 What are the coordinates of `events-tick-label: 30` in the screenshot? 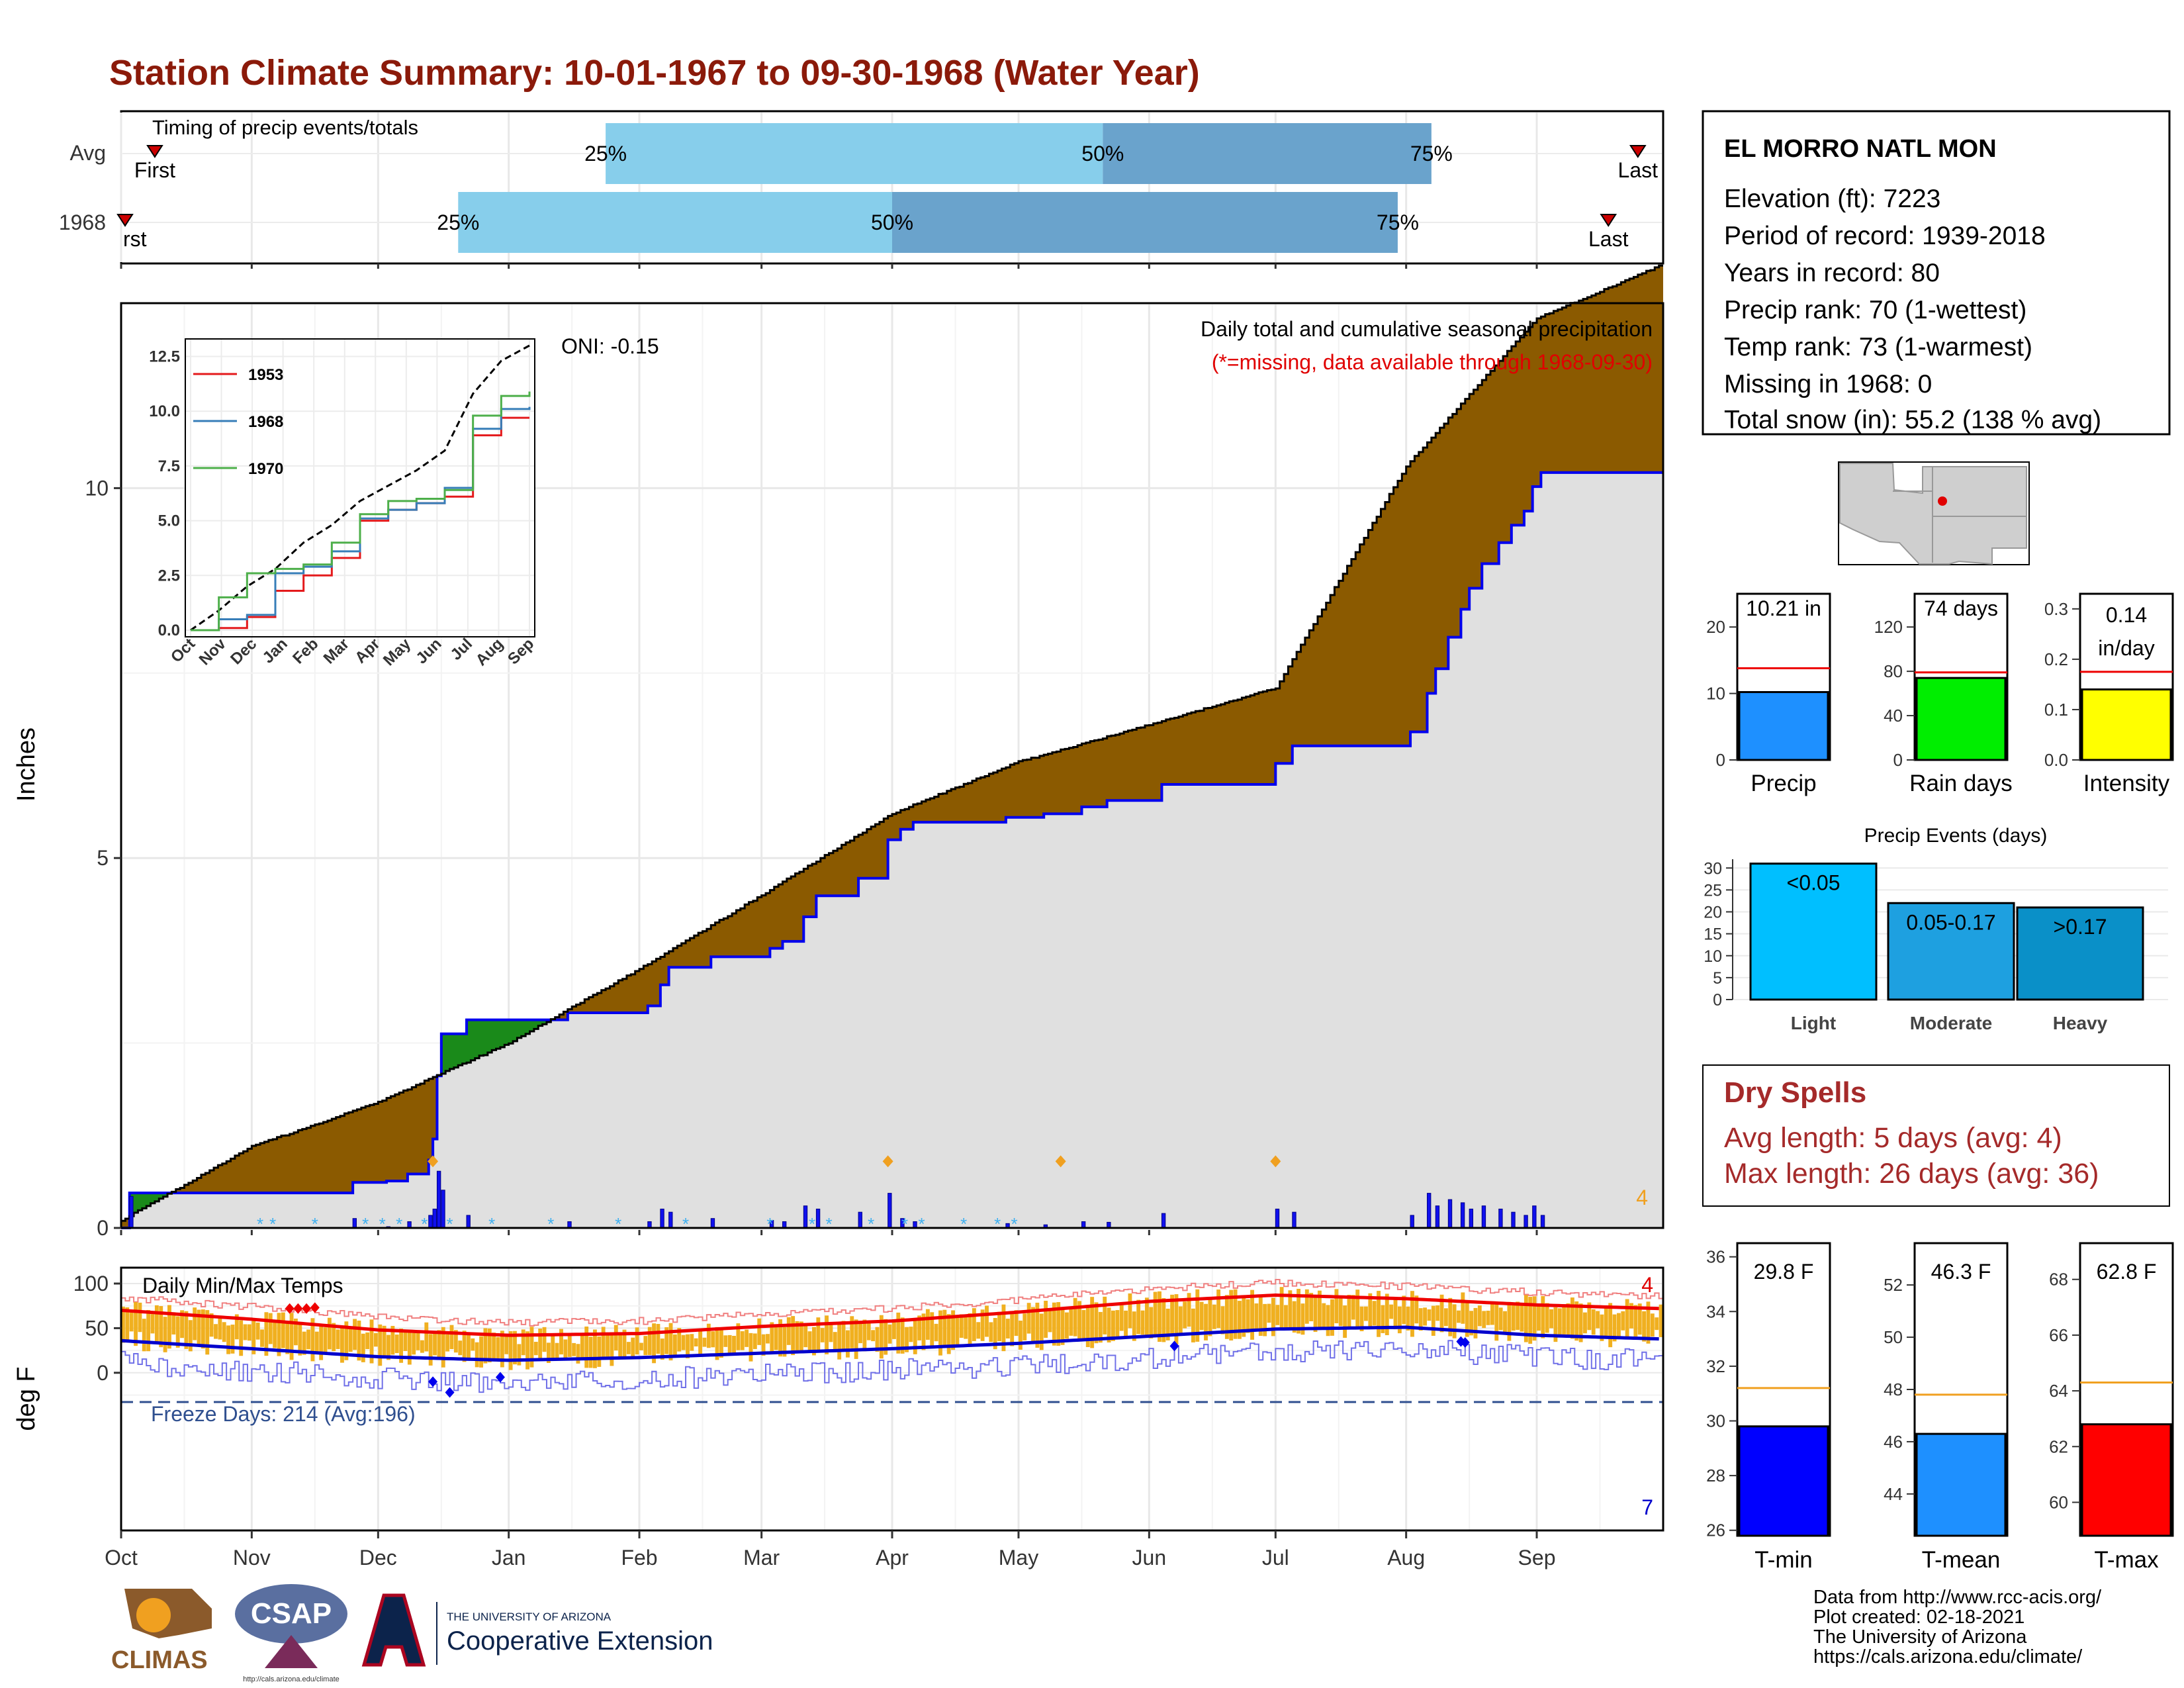 It's located at (1713, 869).